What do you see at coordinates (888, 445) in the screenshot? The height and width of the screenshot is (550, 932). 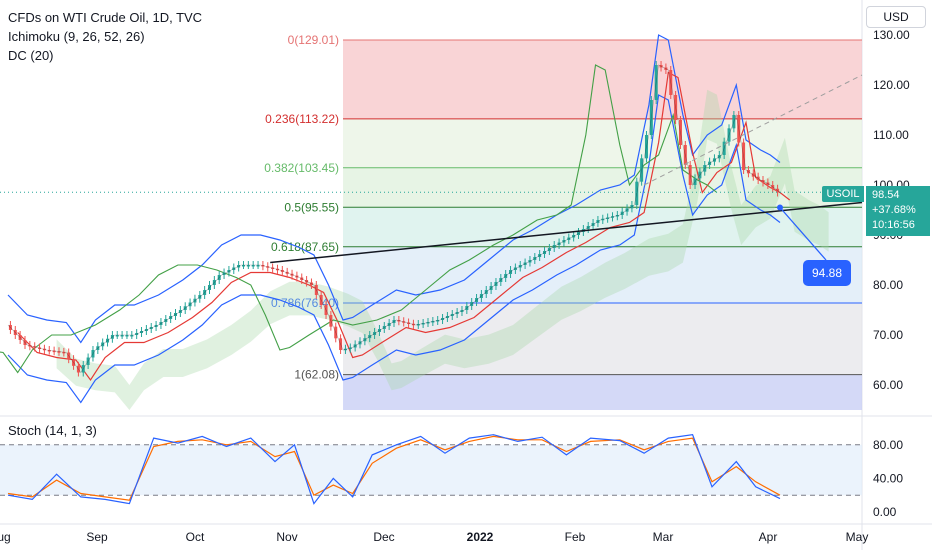 I see `stoch-tick-label: 80.00` at bounding box center [888, 445].